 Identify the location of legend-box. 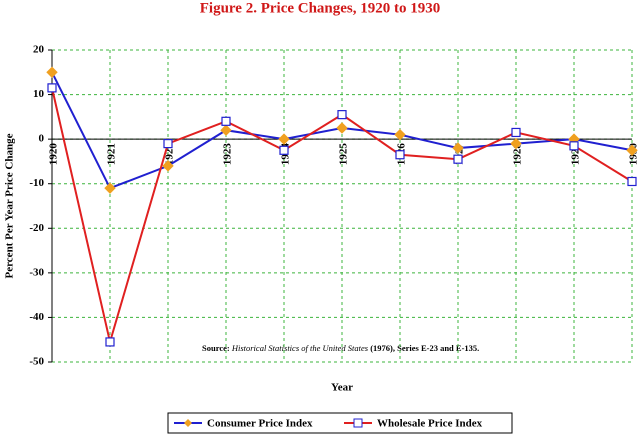
(340, 423).